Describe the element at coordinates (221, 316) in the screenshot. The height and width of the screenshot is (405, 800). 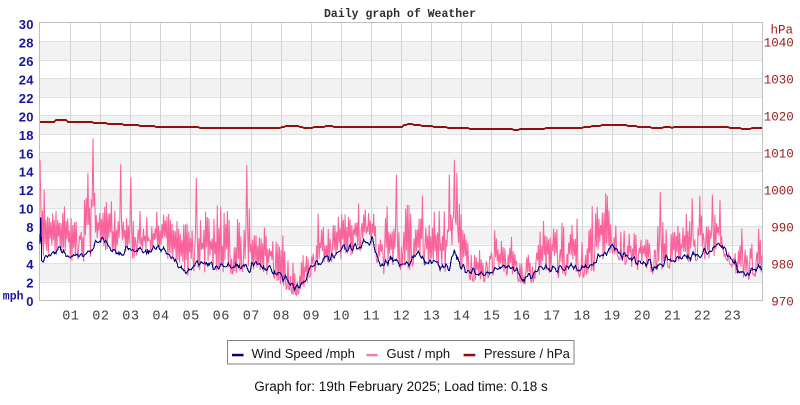
I see `svg-text: 06` at that location.